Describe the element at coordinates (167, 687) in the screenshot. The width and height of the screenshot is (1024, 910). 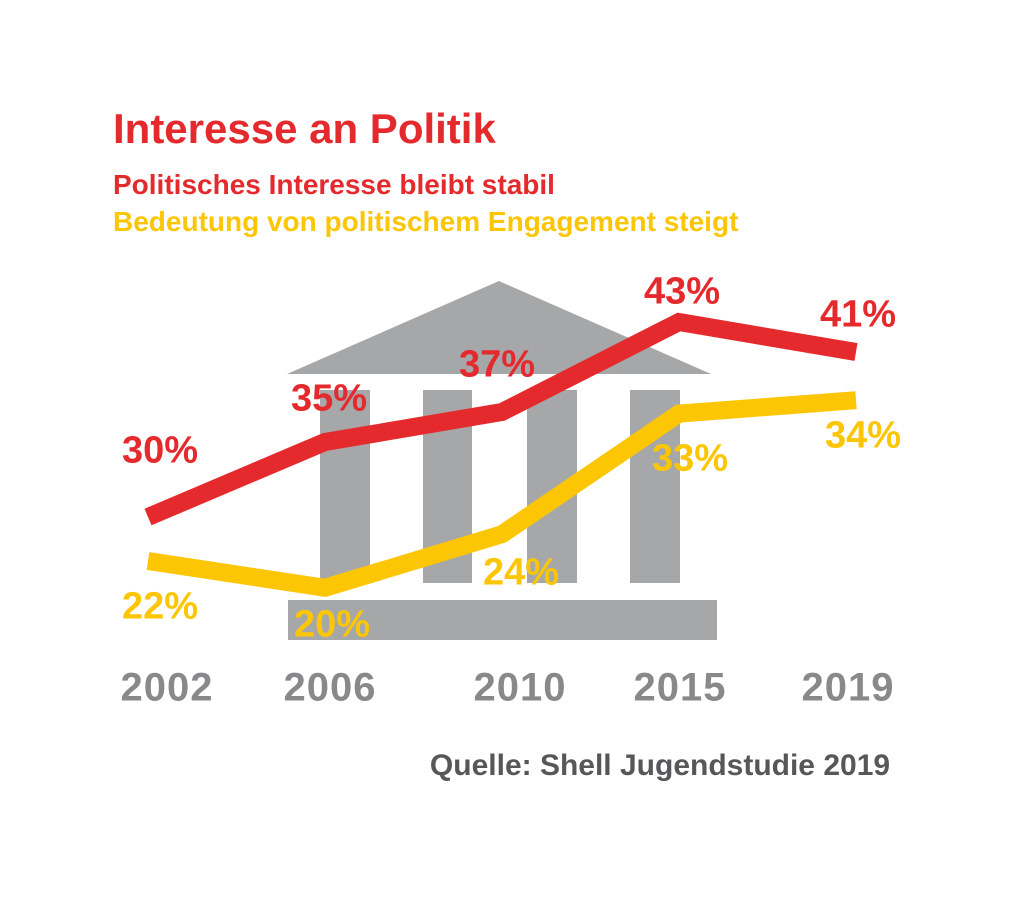
I see `year-label: 2002` at that location.